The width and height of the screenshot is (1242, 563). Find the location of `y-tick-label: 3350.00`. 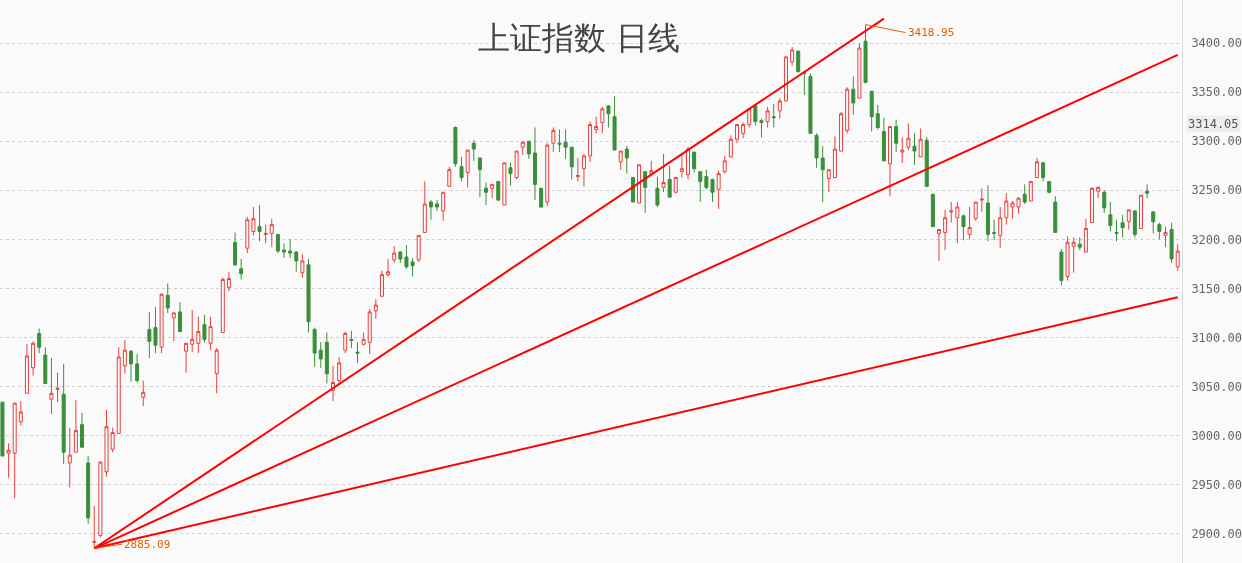

y-tick-label: 3350.00 is located at coordinates (1216, 92).